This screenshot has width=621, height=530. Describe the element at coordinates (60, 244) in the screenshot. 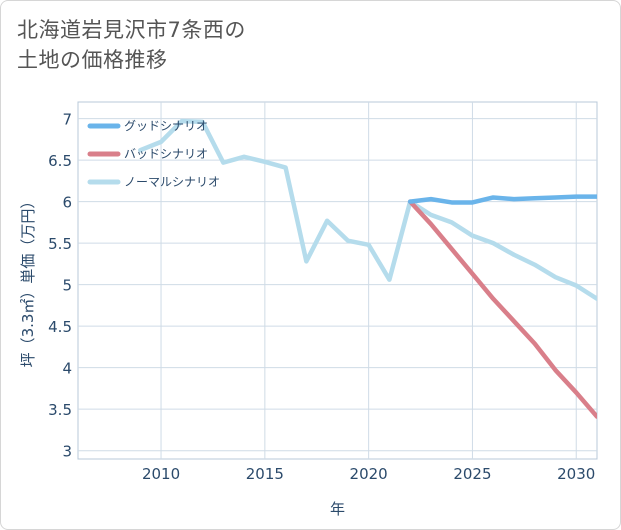

I see `y-tick-label: 5.5` at that location.